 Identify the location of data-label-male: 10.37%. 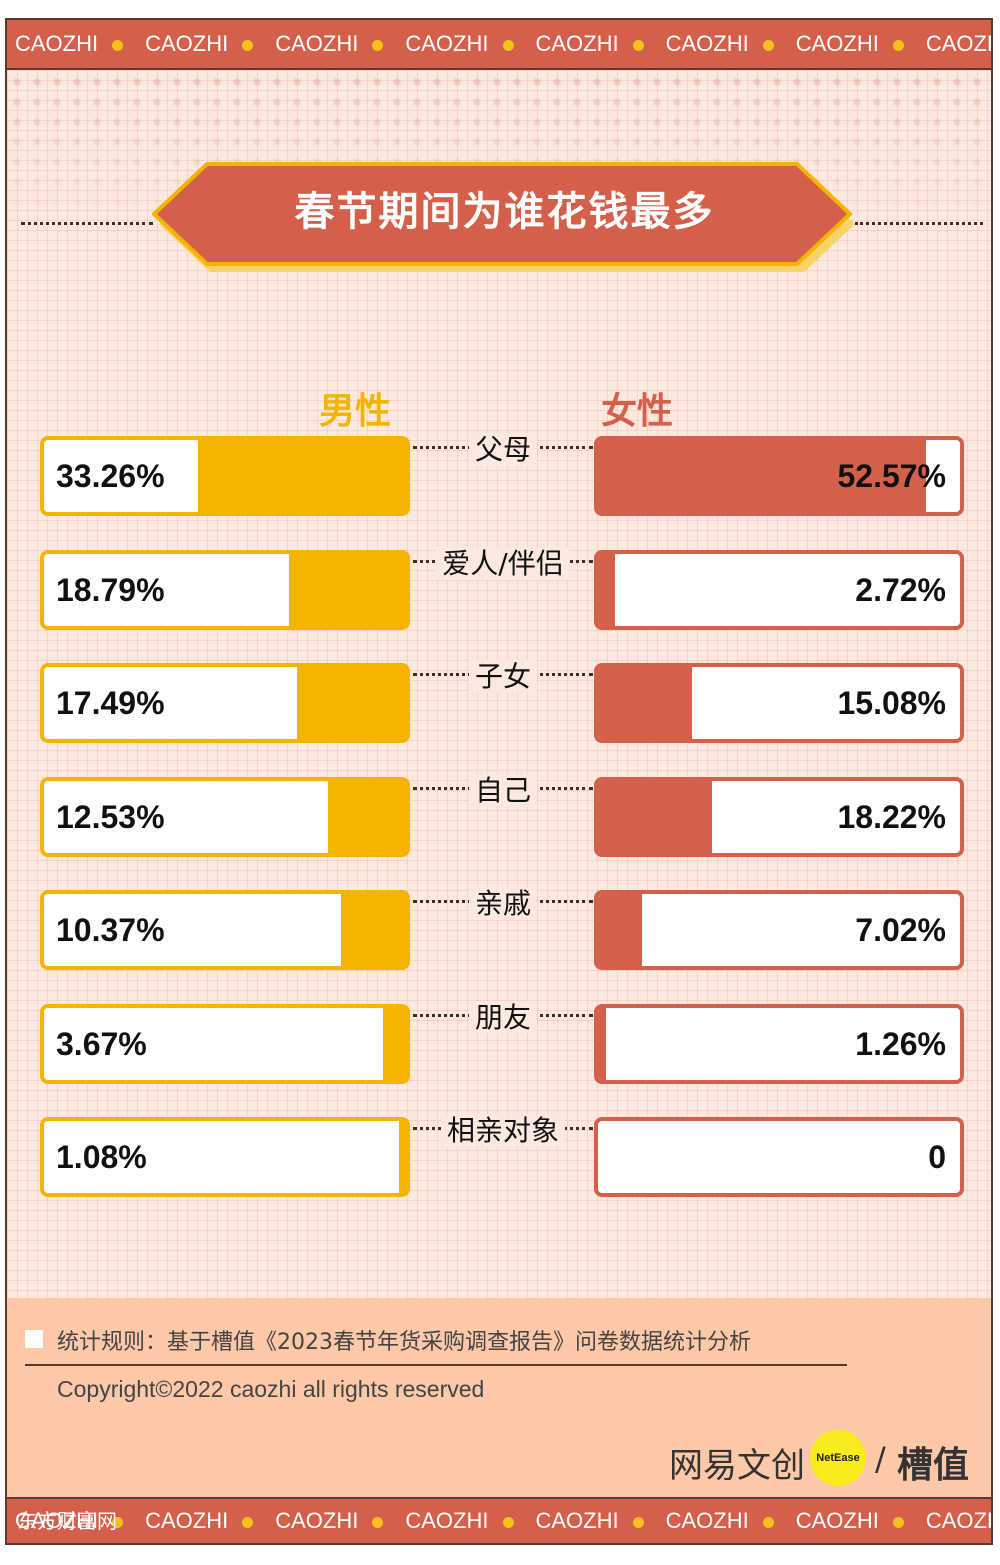
(110, 930).